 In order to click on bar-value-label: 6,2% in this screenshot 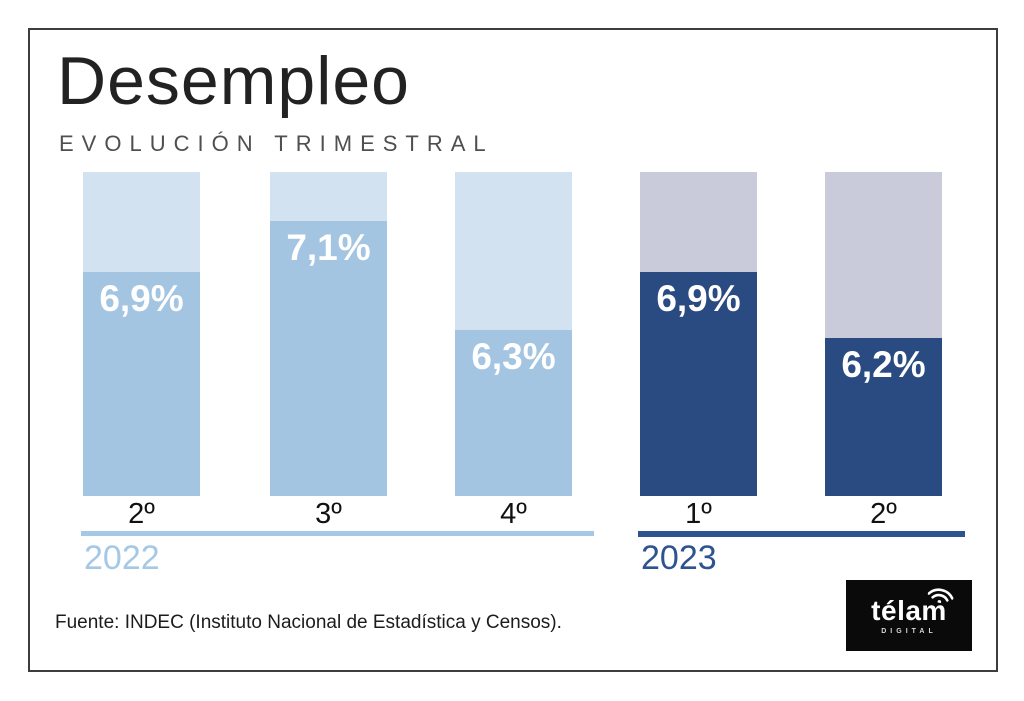, I will do `click(883, 364)`.